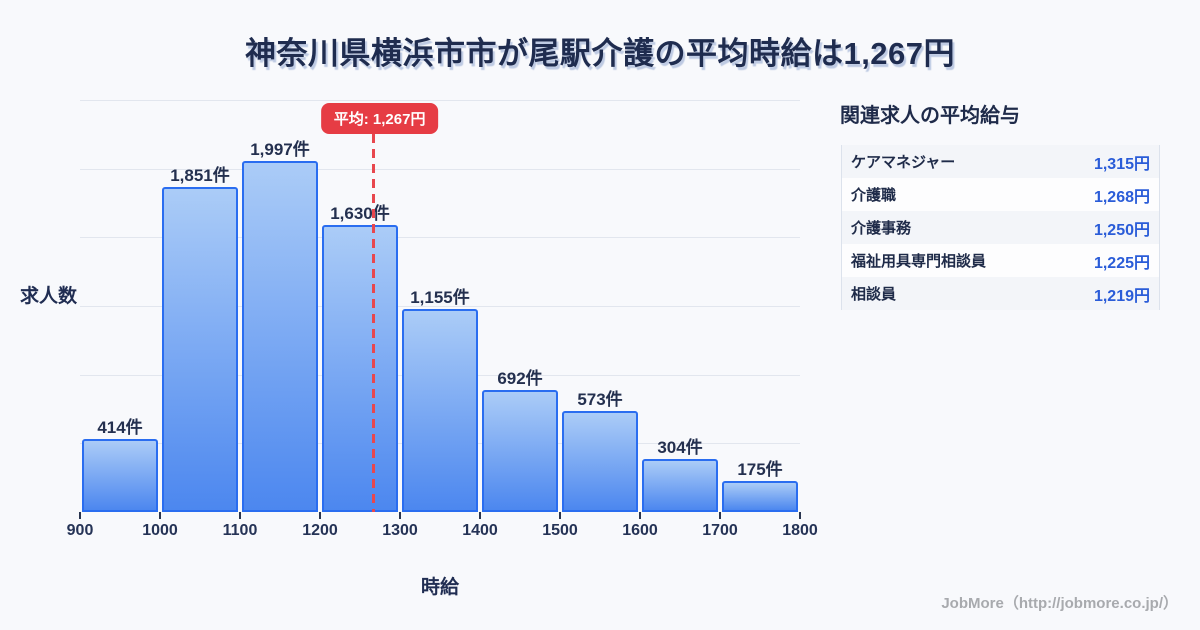 The image size is (1200, 630). What do you see at coordinates (1000, 161) in the screenshot?
I see `salary-table-row: ケアマネジャー 1,315円` at bounding box center [1000, 161].